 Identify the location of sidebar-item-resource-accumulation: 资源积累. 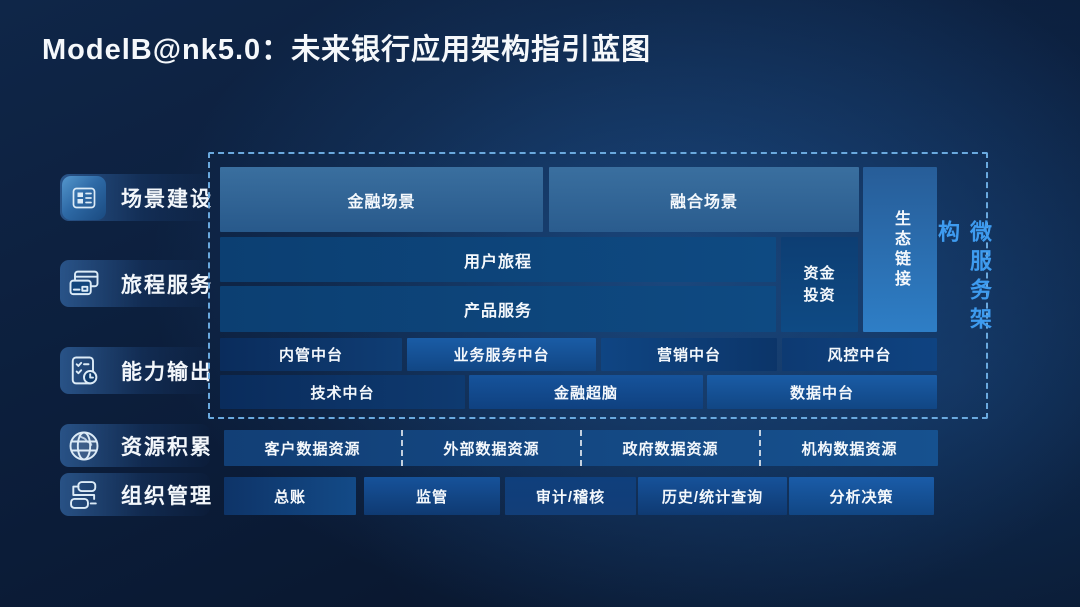
(136, 445).